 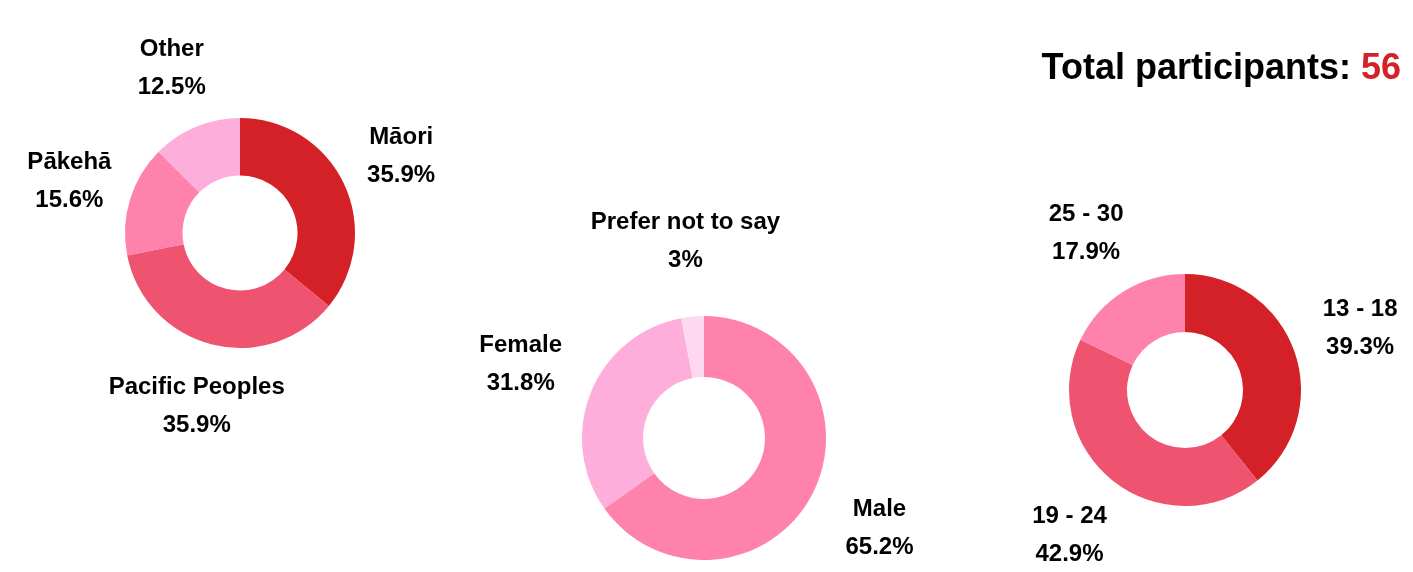 What do you see at coordinates (196, 385) in the screenshot?
I see `slice-label: Pacific Peoples` at bounding box center [196, 385].